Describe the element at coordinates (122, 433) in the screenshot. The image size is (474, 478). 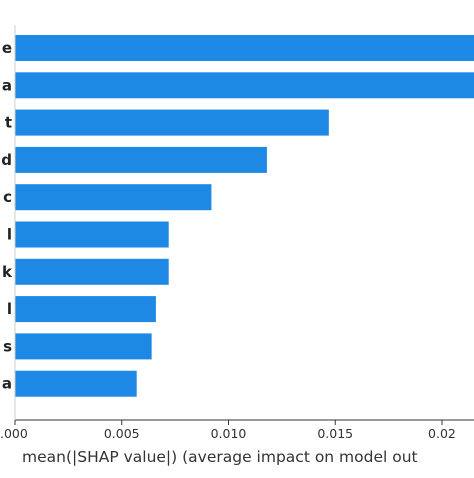
I see `x-tick-label-1: 0.005` at that location.